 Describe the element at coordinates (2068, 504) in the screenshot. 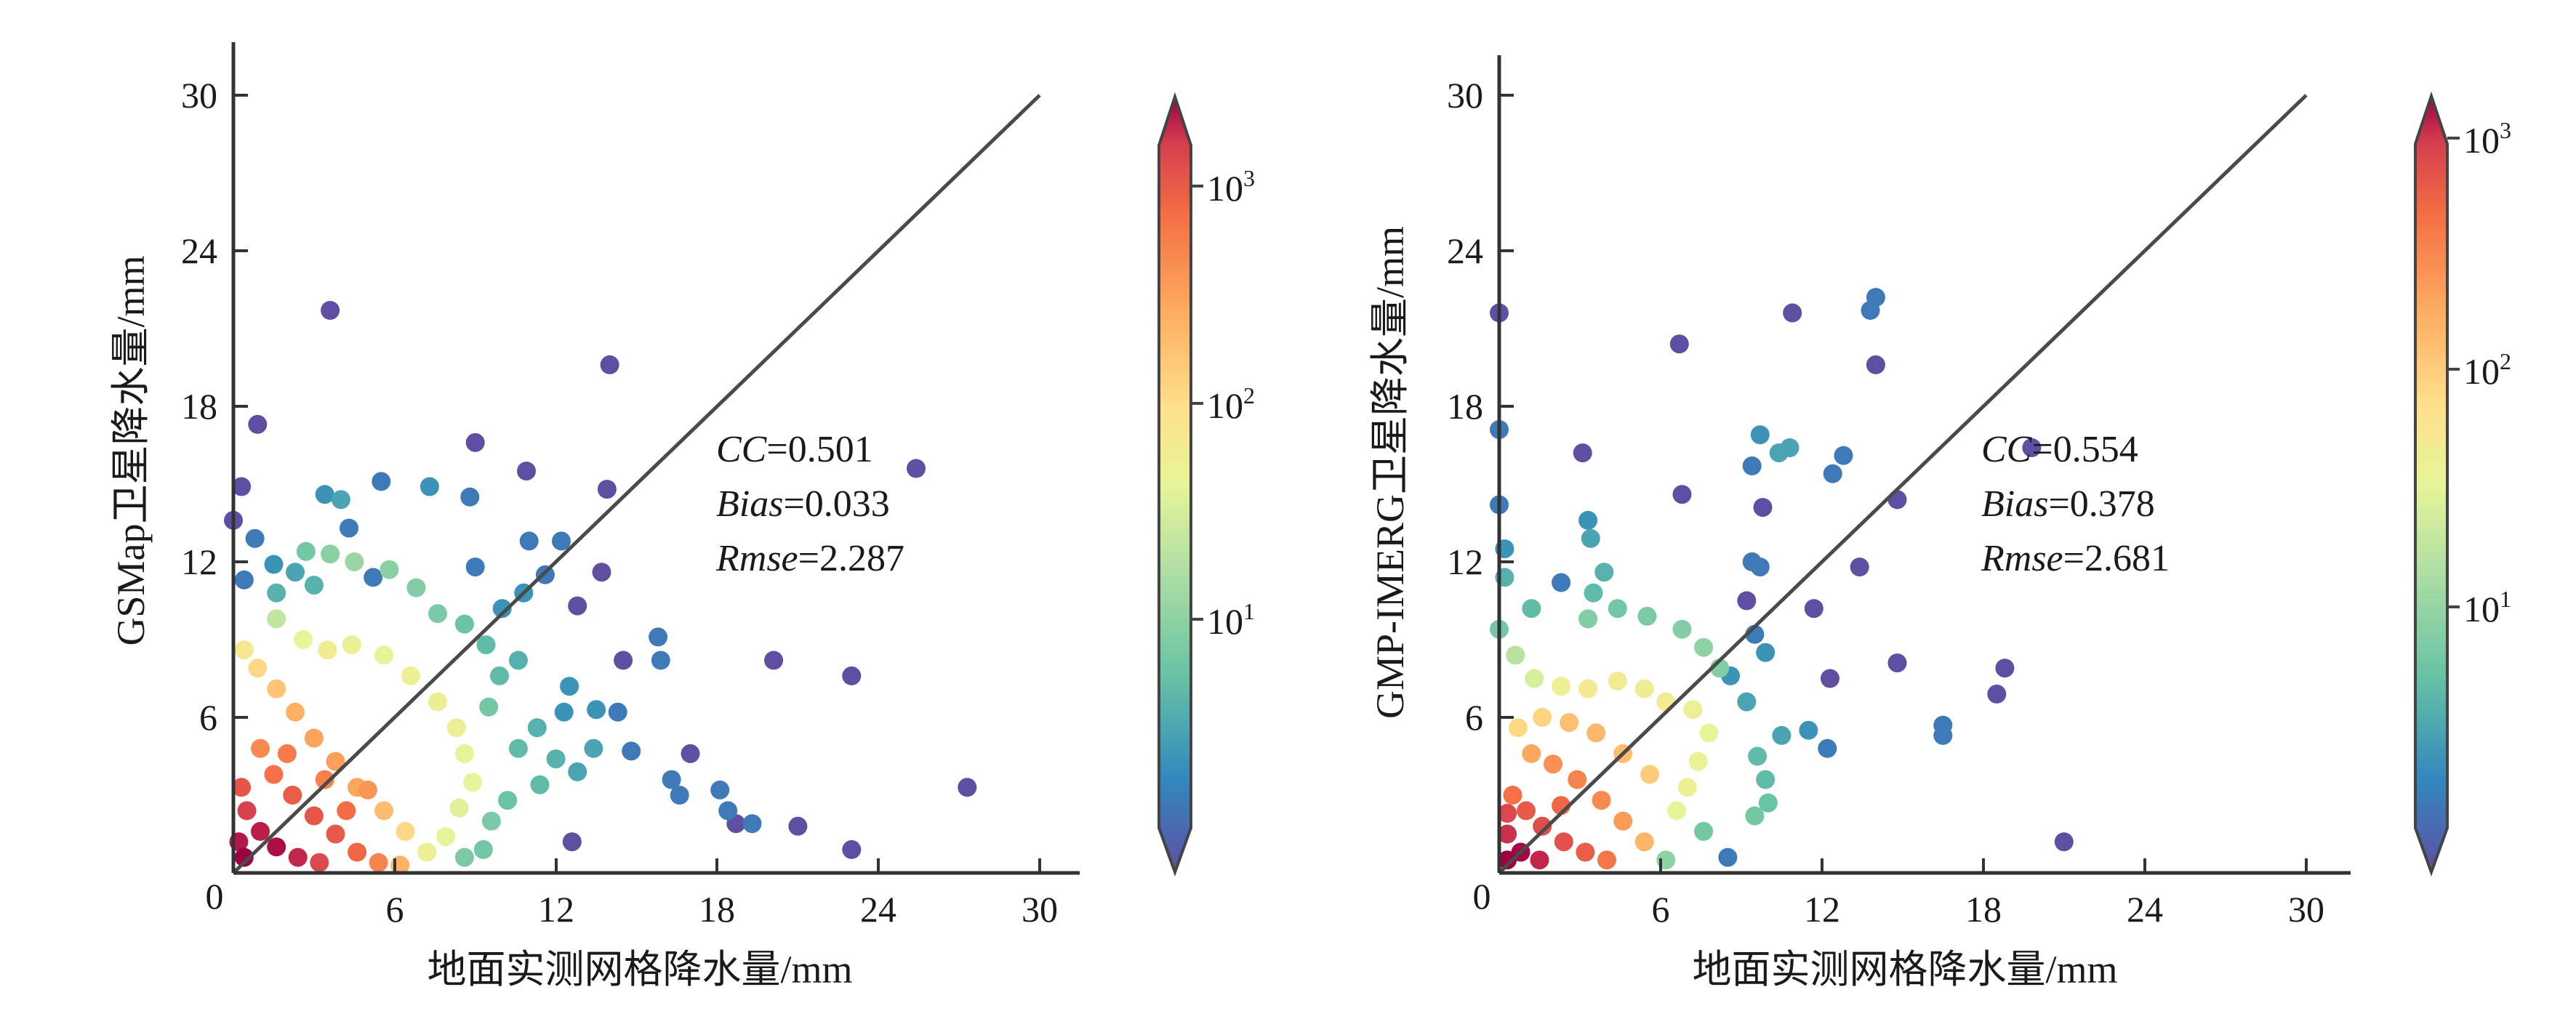

I see `right-stat-bias: Bias=0.378` at that location.